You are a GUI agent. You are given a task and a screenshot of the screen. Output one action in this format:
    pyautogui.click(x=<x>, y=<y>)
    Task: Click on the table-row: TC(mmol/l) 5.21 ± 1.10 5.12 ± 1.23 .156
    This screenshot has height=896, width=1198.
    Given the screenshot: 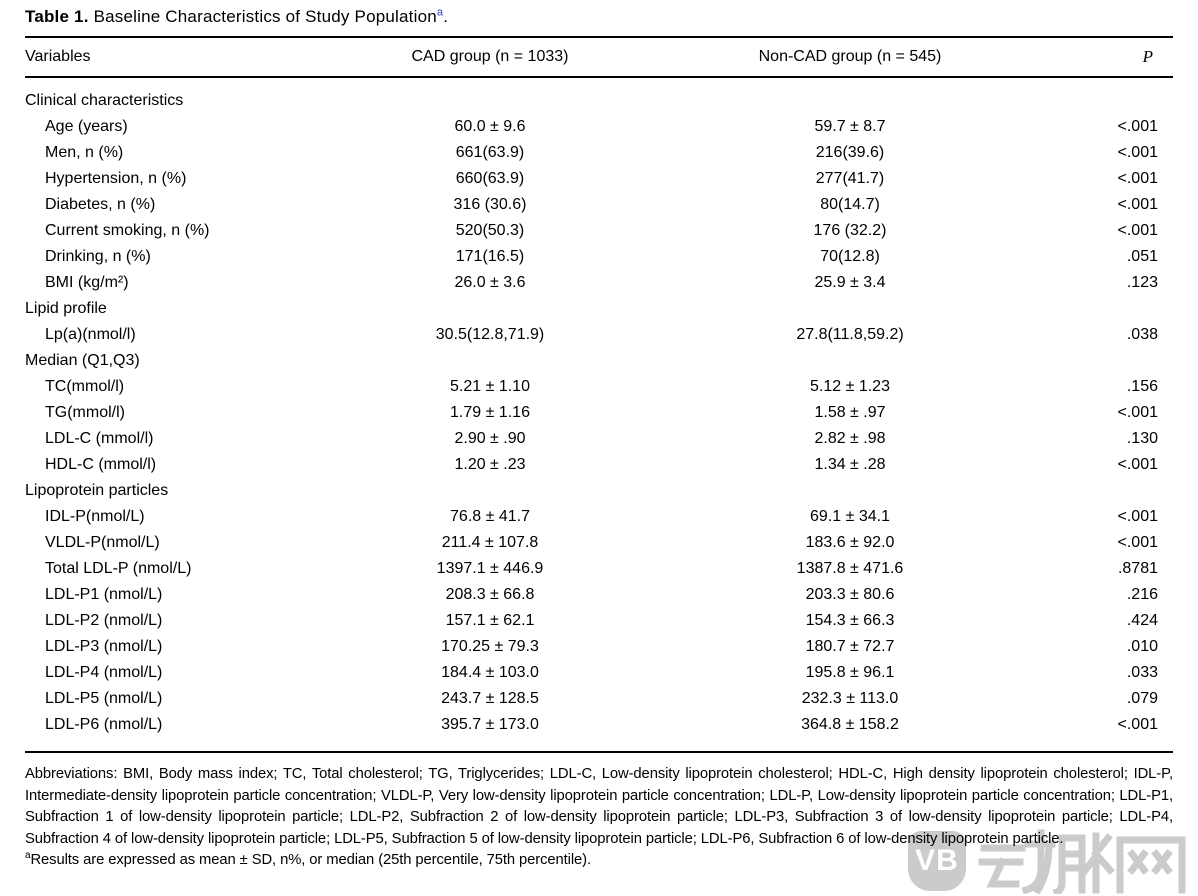 What is the action you would take?
    pyautogui.click(x=599, y=387)
    